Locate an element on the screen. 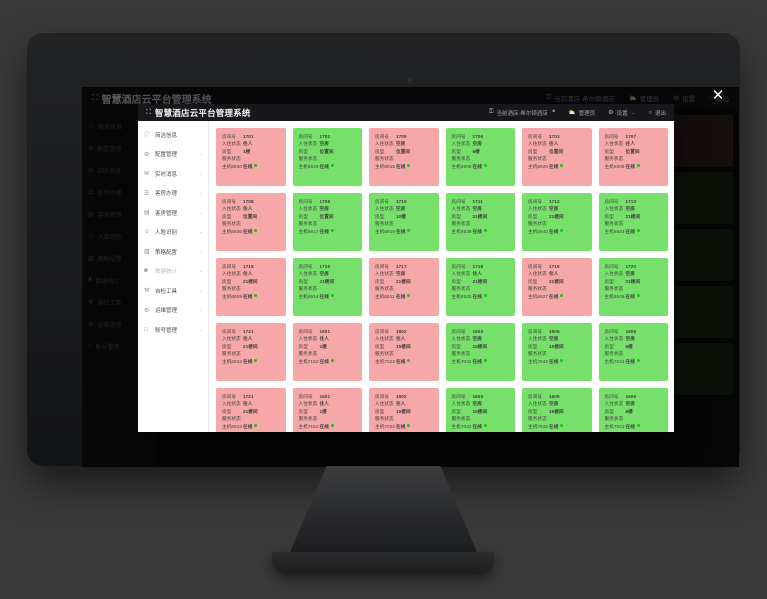 This screenshot has width=767, height=599. room-card: 房间号 1717 入住状态 空房 房型 21楼间 服务状态 主机6911 在线 is located at coordinates (404, 287).